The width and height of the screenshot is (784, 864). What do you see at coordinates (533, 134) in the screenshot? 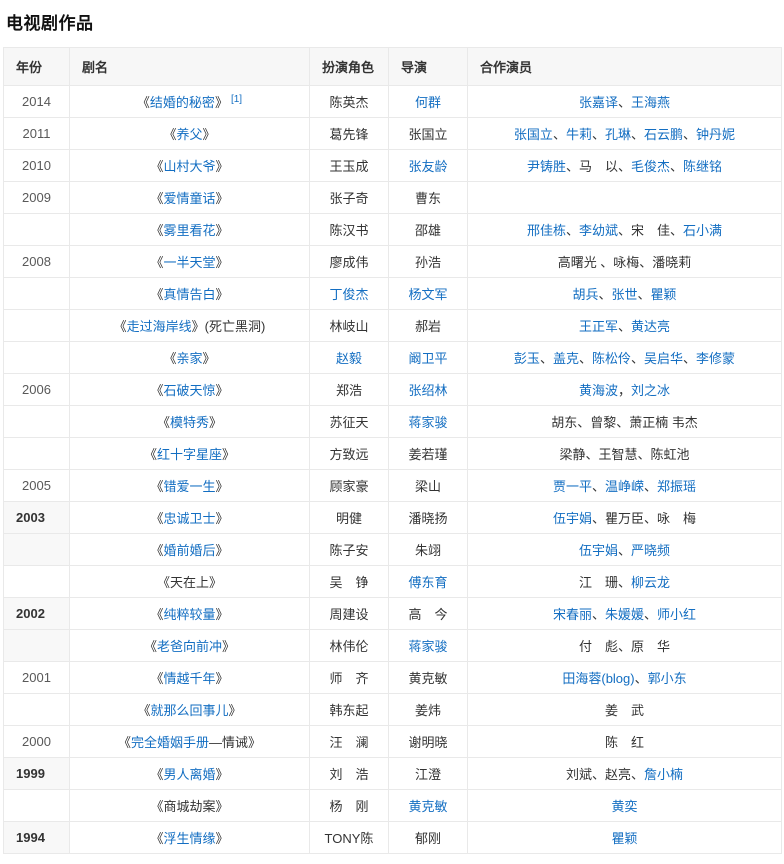
I see `person-link: 张国立` at bounding box center [533, 134].